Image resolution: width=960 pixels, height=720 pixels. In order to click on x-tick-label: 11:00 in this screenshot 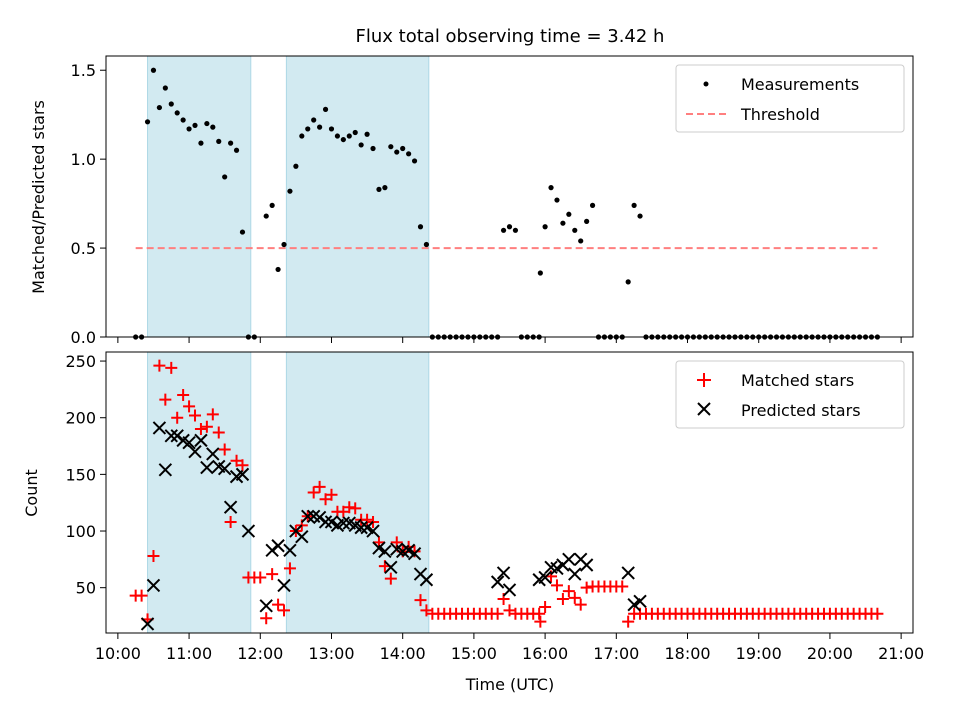, I will do `click(189, 653)`.